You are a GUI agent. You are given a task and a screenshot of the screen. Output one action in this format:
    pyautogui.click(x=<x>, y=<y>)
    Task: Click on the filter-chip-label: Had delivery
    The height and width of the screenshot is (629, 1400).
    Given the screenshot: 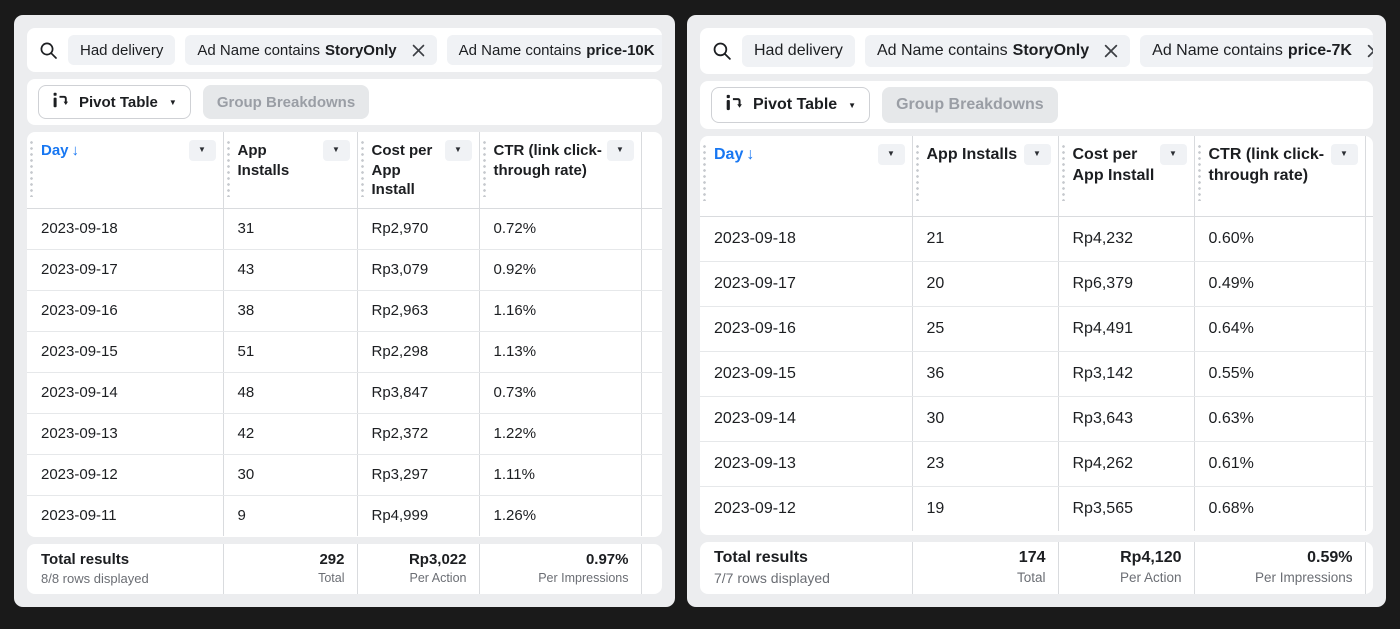 What is the action you would take?
    pyautogui.click(x=122, y=50)
    